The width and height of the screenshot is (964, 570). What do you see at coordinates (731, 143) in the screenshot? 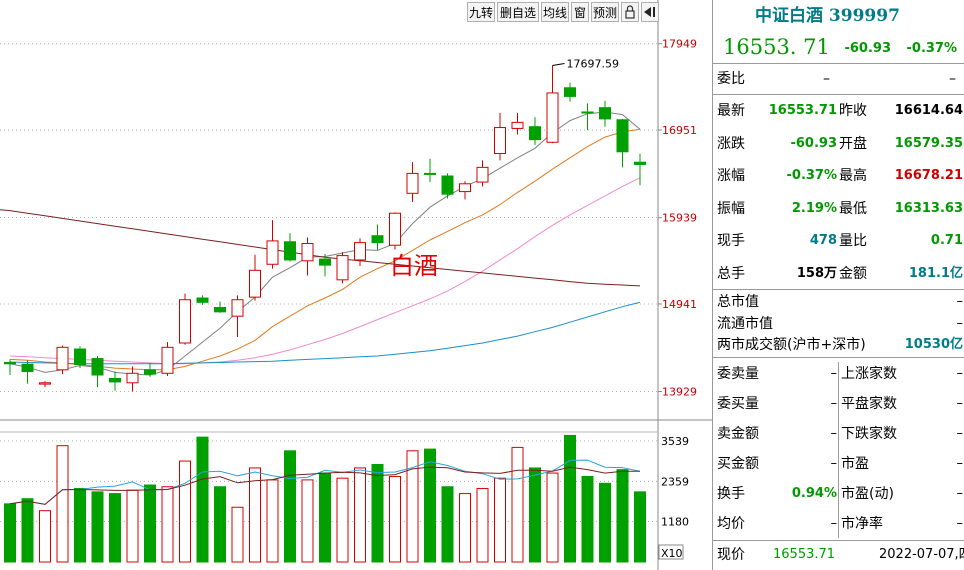
I see `quote-label: 涨跌` at bounding box center [731, 143].